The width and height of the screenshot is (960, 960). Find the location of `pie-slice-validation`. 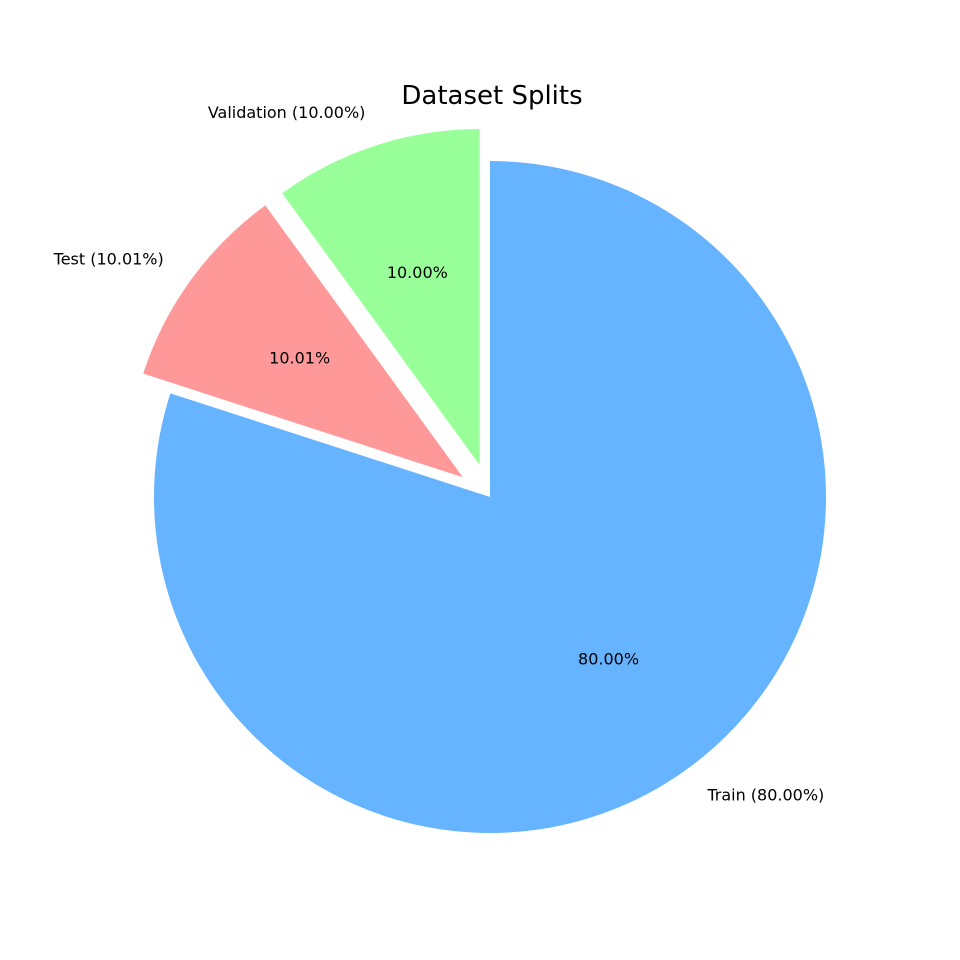

pie-slice-validation is located at coordinates (381, 297).